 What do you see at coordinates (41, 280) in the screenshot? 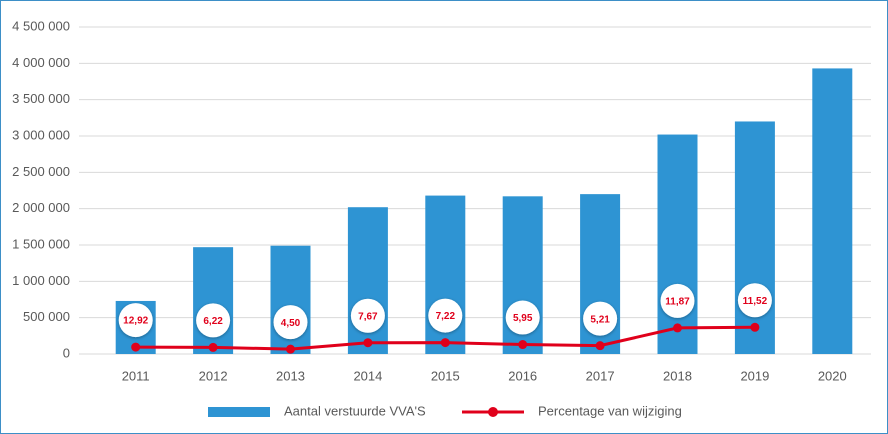
I see `y-tick-label: 1 000 000` at bounding box center [41, 280].